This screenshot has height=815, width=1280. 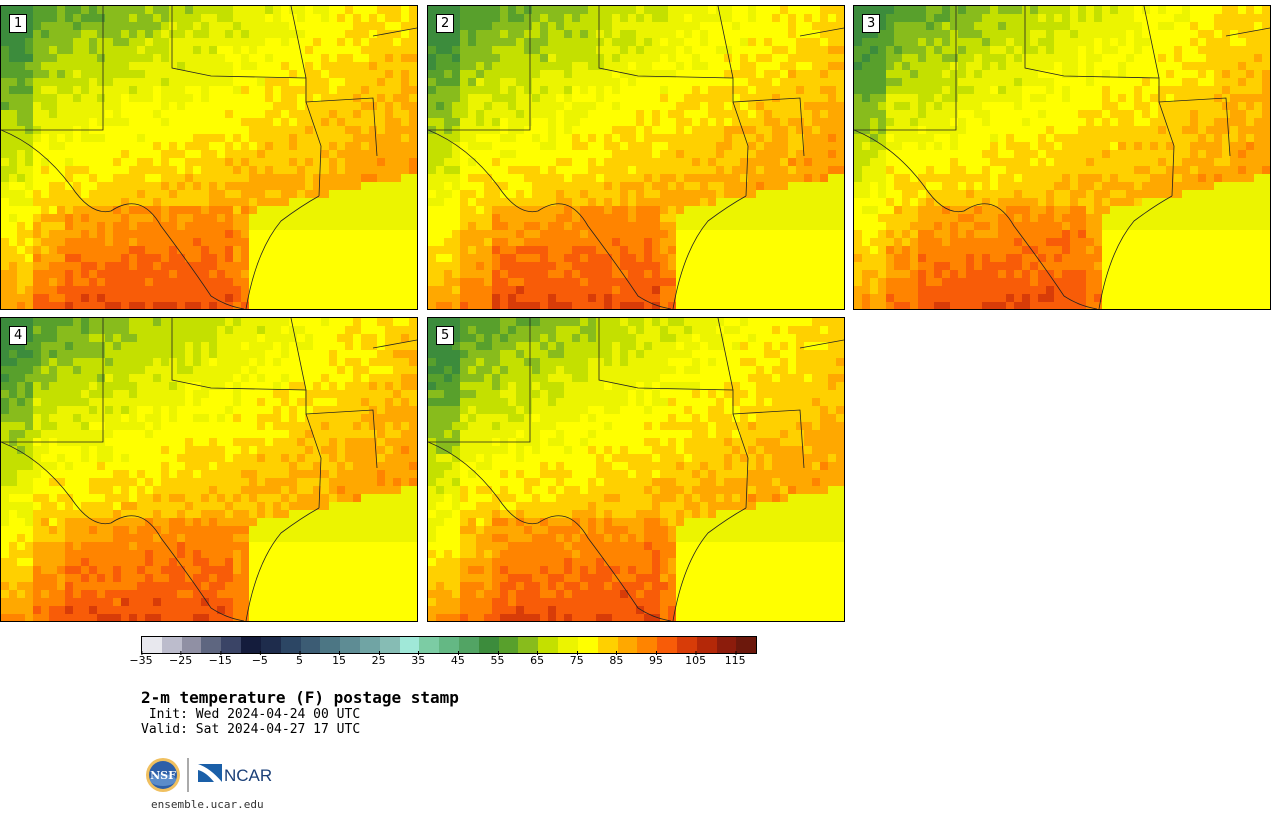 I want to click on colorbar-tick-label: 5, so click(x=299, y=659).